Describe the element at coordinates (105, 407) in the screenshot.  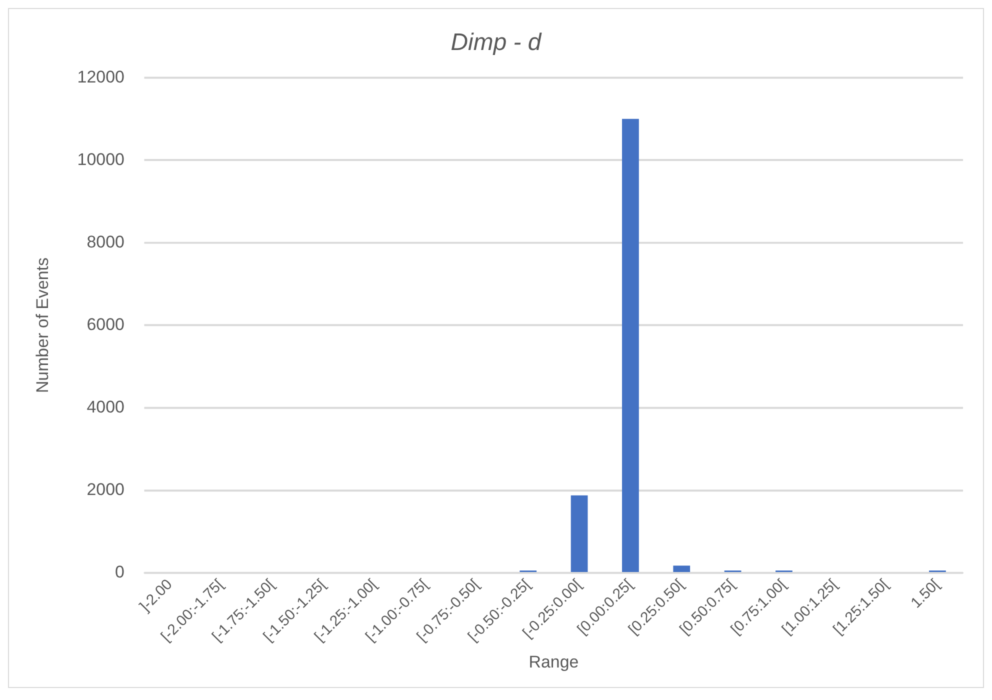
I see `y-tick-label: 4000` at that location.